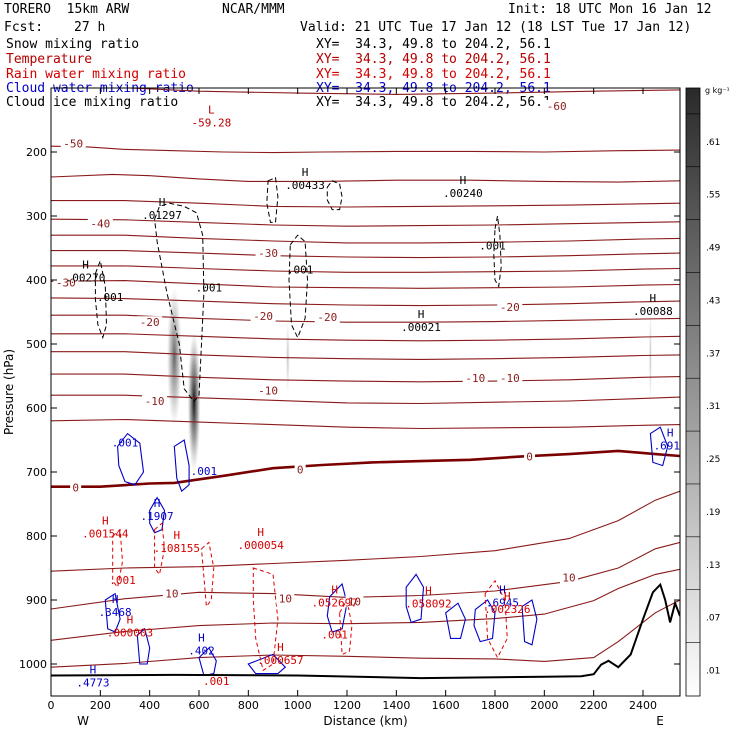  Describe the element at coordinates (36, 344) in the screenshot. I see `y-tick-label: 500` at that location.